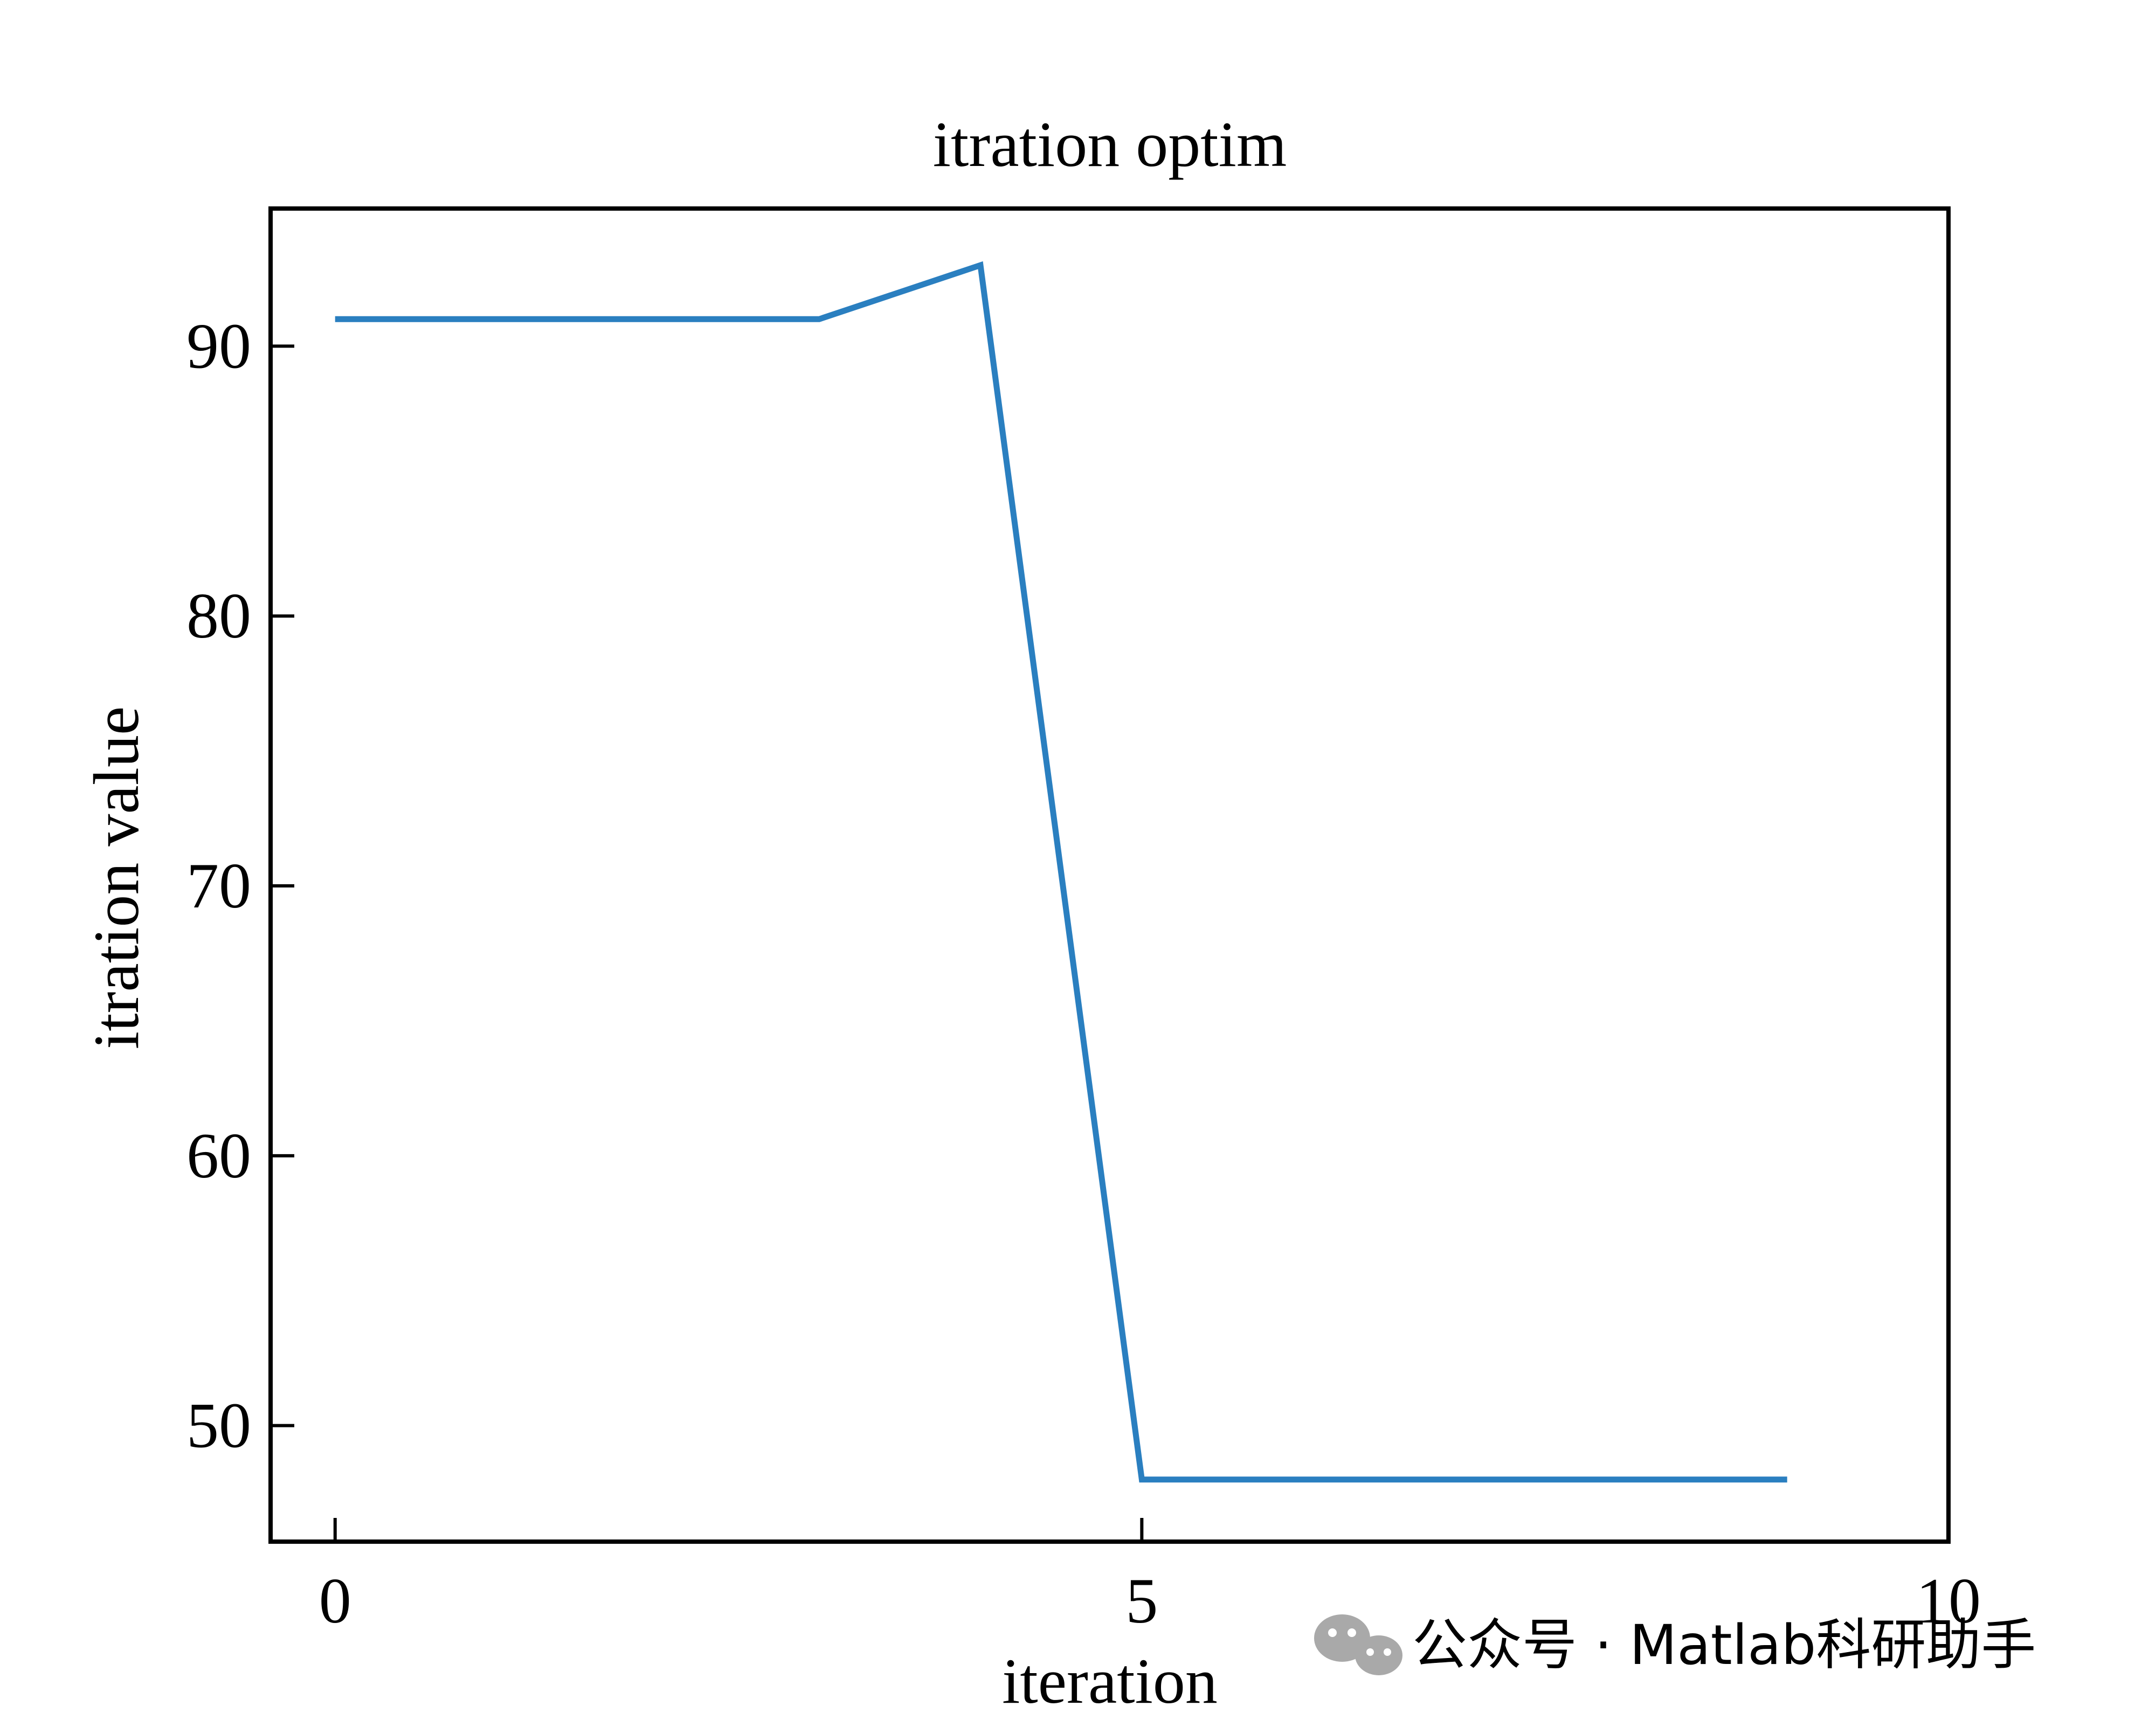 This screenshot has height=1727, width=2156. I want to click on watermark: 公众号 · Matlab科研助手, so click(1675, 1645).